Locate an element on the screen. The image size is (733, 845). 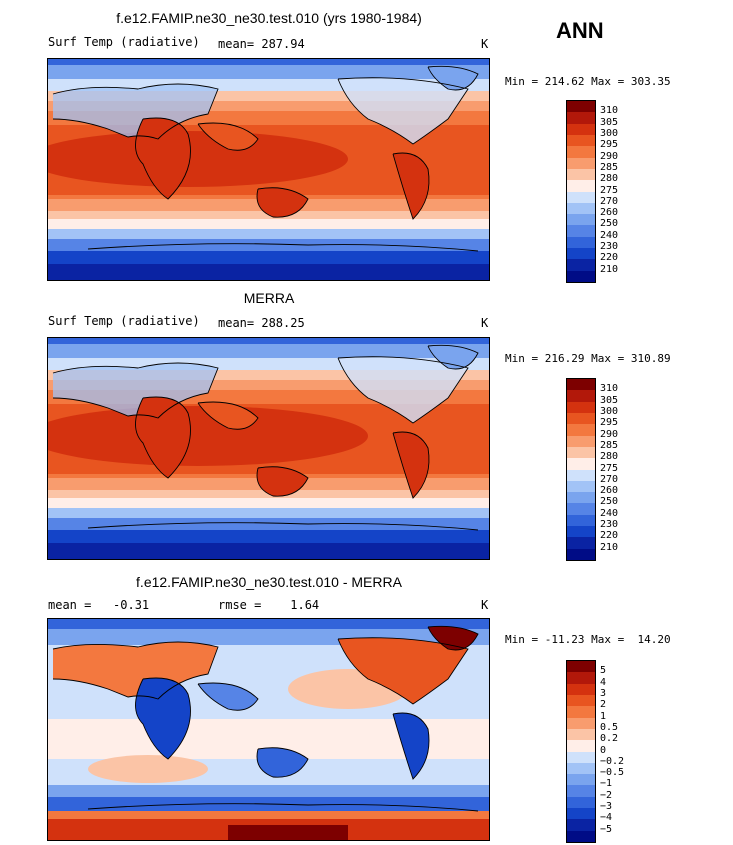
mean-label-diff: mean = -0.31 is located at coordinates (99, 605).